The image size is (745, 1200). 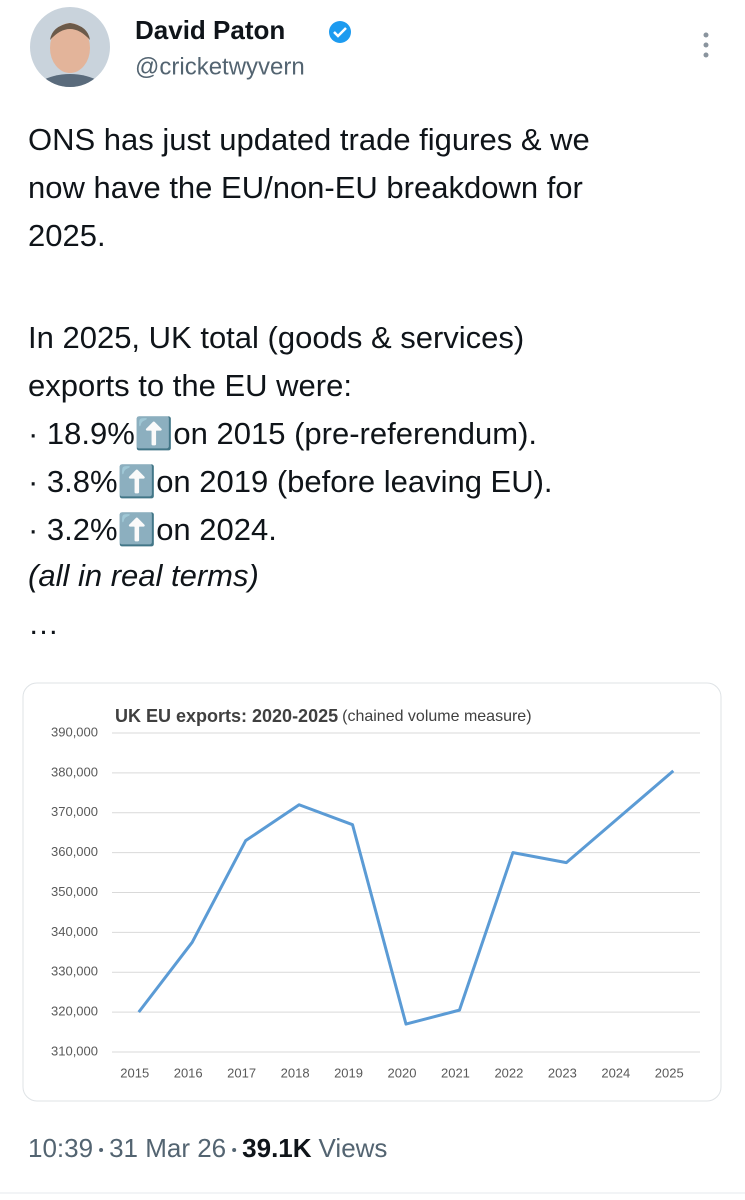 I want to click on tweet-text-line: exports to the EU were:, so click(x=190, y=385).